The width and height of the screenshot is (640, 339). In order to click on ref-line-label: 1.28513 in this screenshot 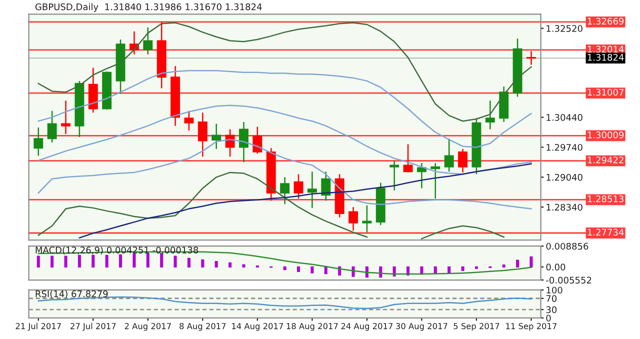, I will do `click(606, 198)`.